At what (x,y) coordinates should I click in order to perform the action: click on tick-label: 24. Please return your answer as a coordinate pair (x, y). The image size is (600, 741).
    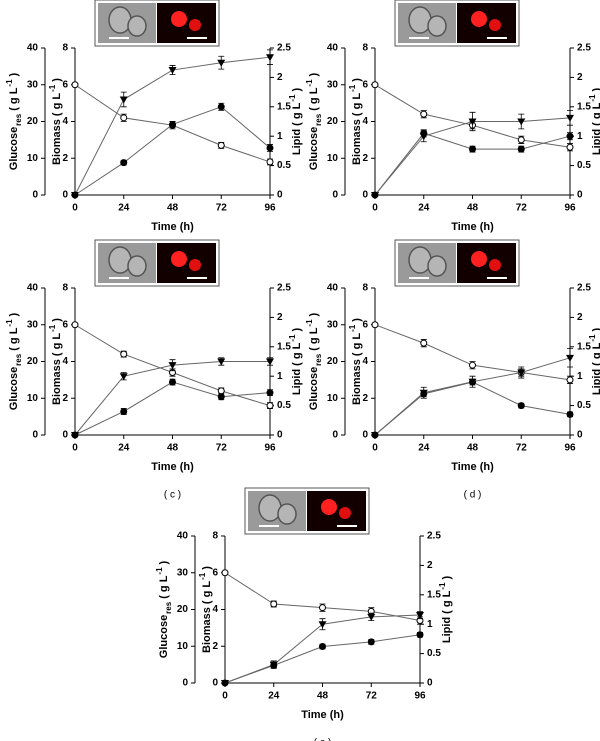
    Looking at the image, I should click on (124, 208).